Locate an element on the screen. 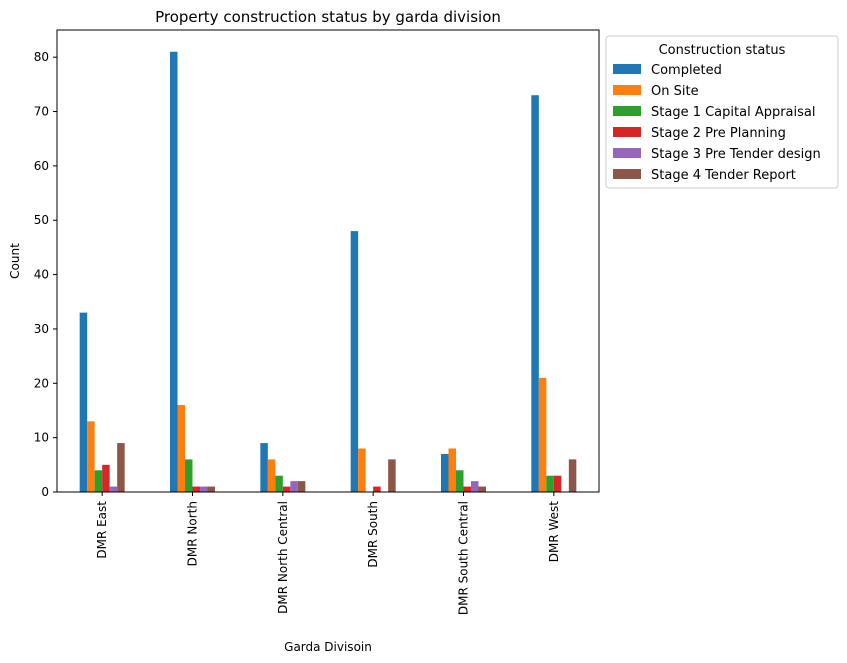 Image resolution: width=847 pixels, height=663 pixels. bar-stage-4-tender-report-dmr-south-central is located at coordinates (482, 489).